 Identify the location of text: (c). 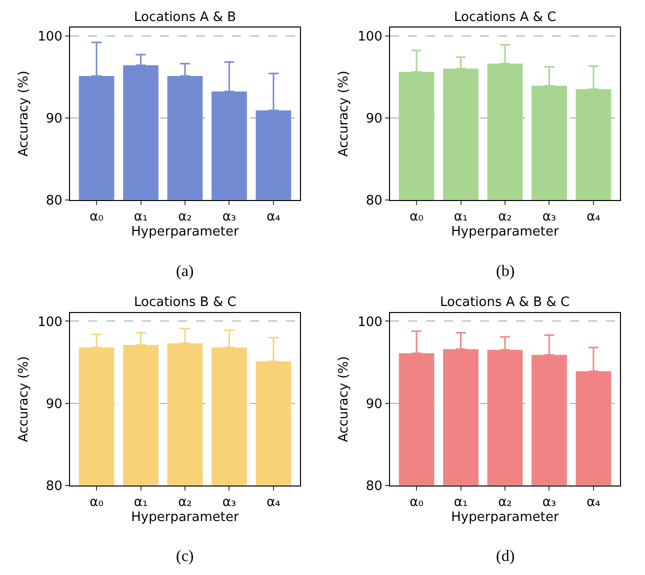
(185, 556).